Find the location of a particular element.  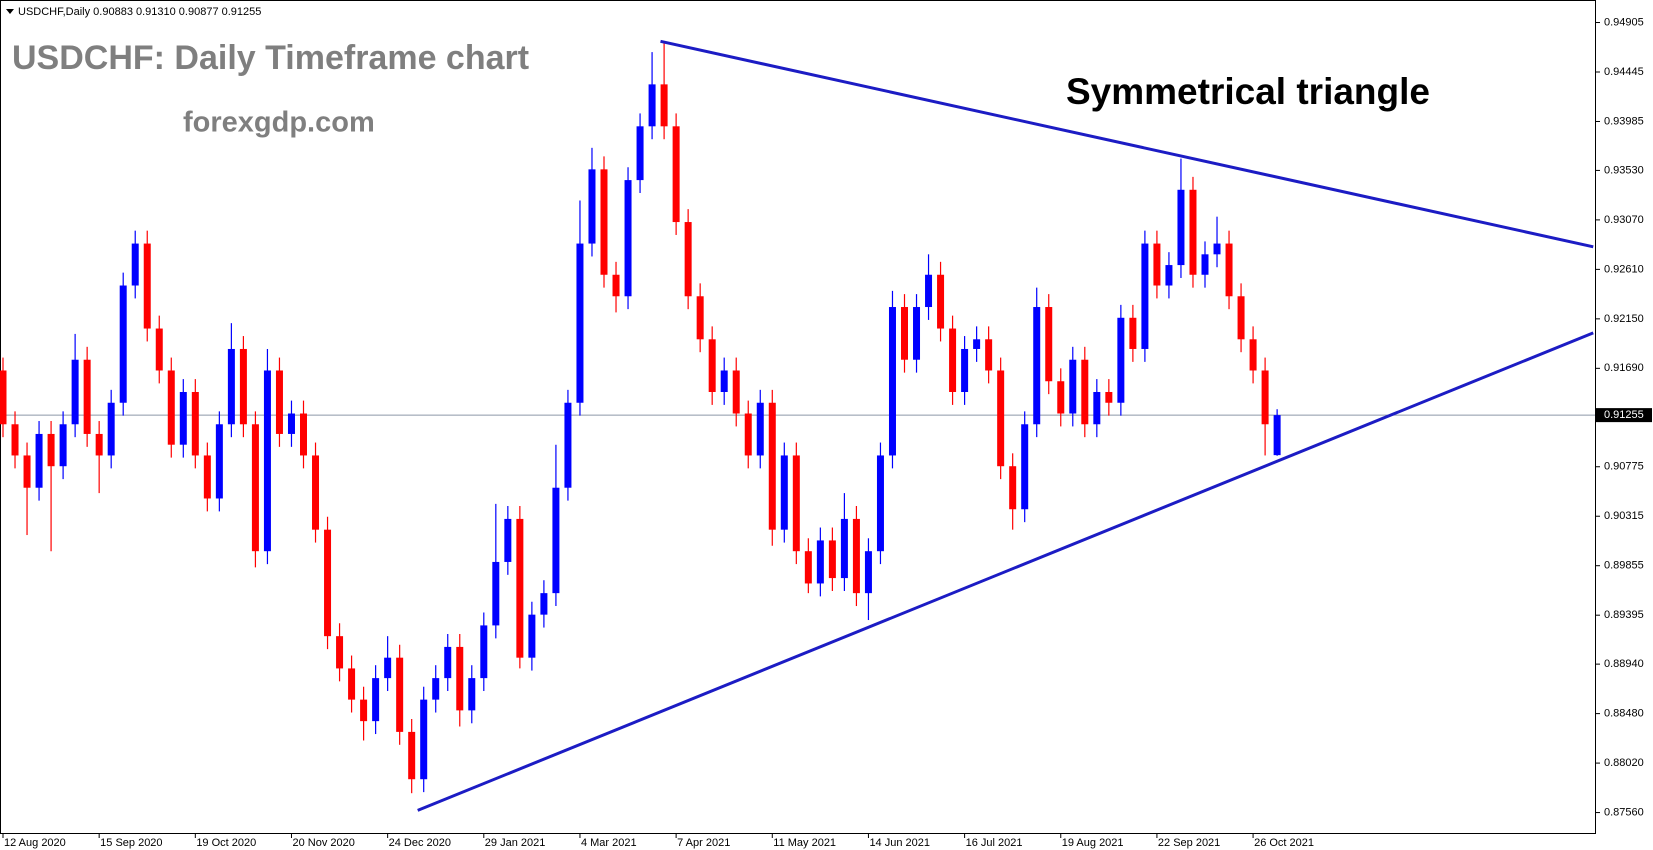

x-tick-label: 7 Apr 2021 is located at coordinates (703, 843).